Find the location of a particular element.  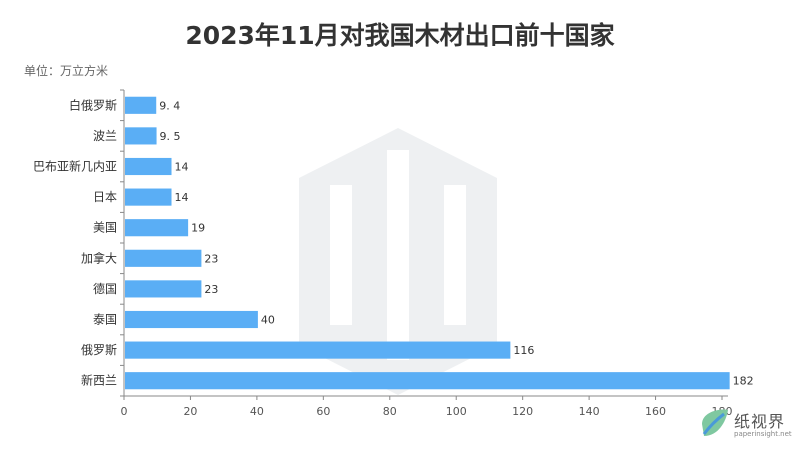

category-label: 加拿大 is located at coordinates (99, 257).